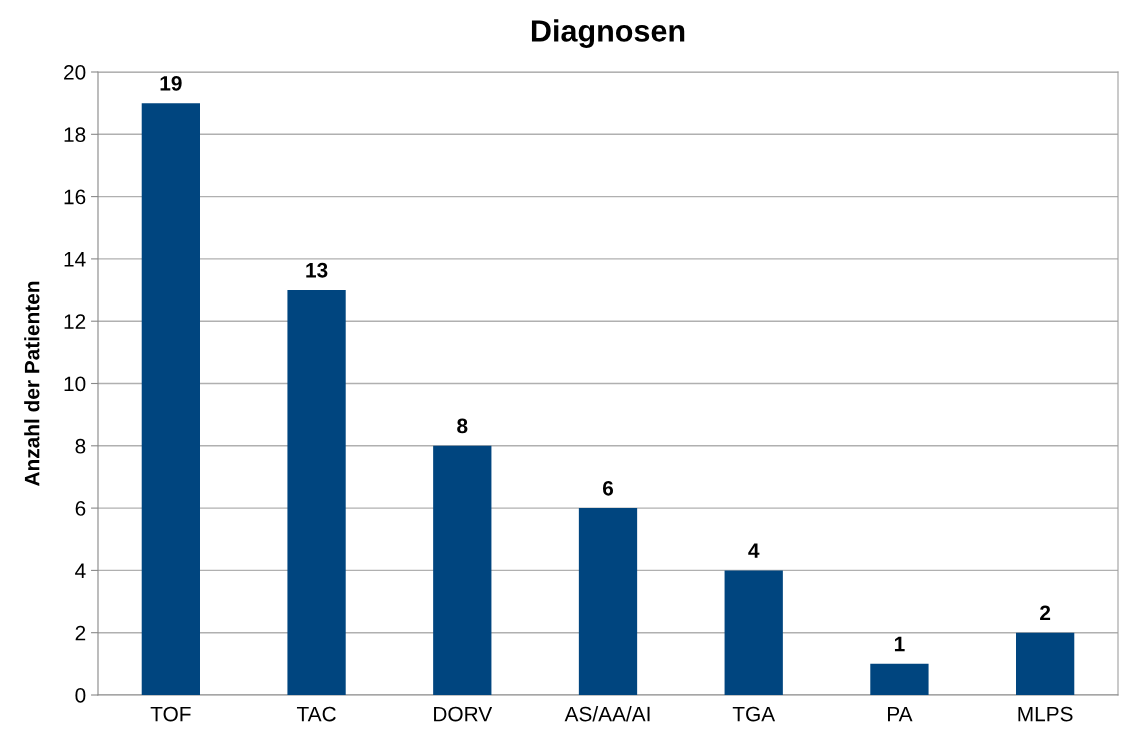 This screenshot has height=738, width=1130. What do you see at coordinates (75, 259) in the screenshot?
I see `y-tick-label: 14` at bounding box center [75, 259].